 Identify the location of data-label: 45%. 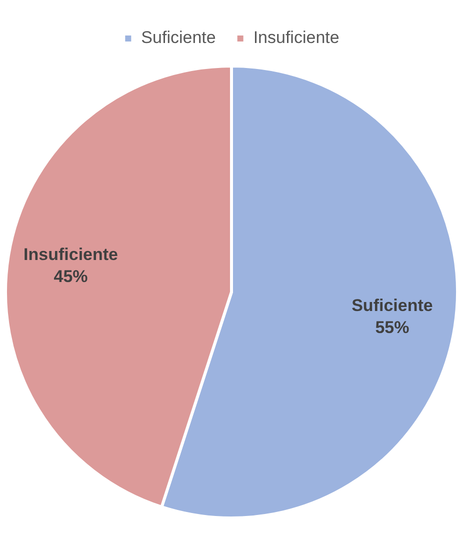
(71, 276).